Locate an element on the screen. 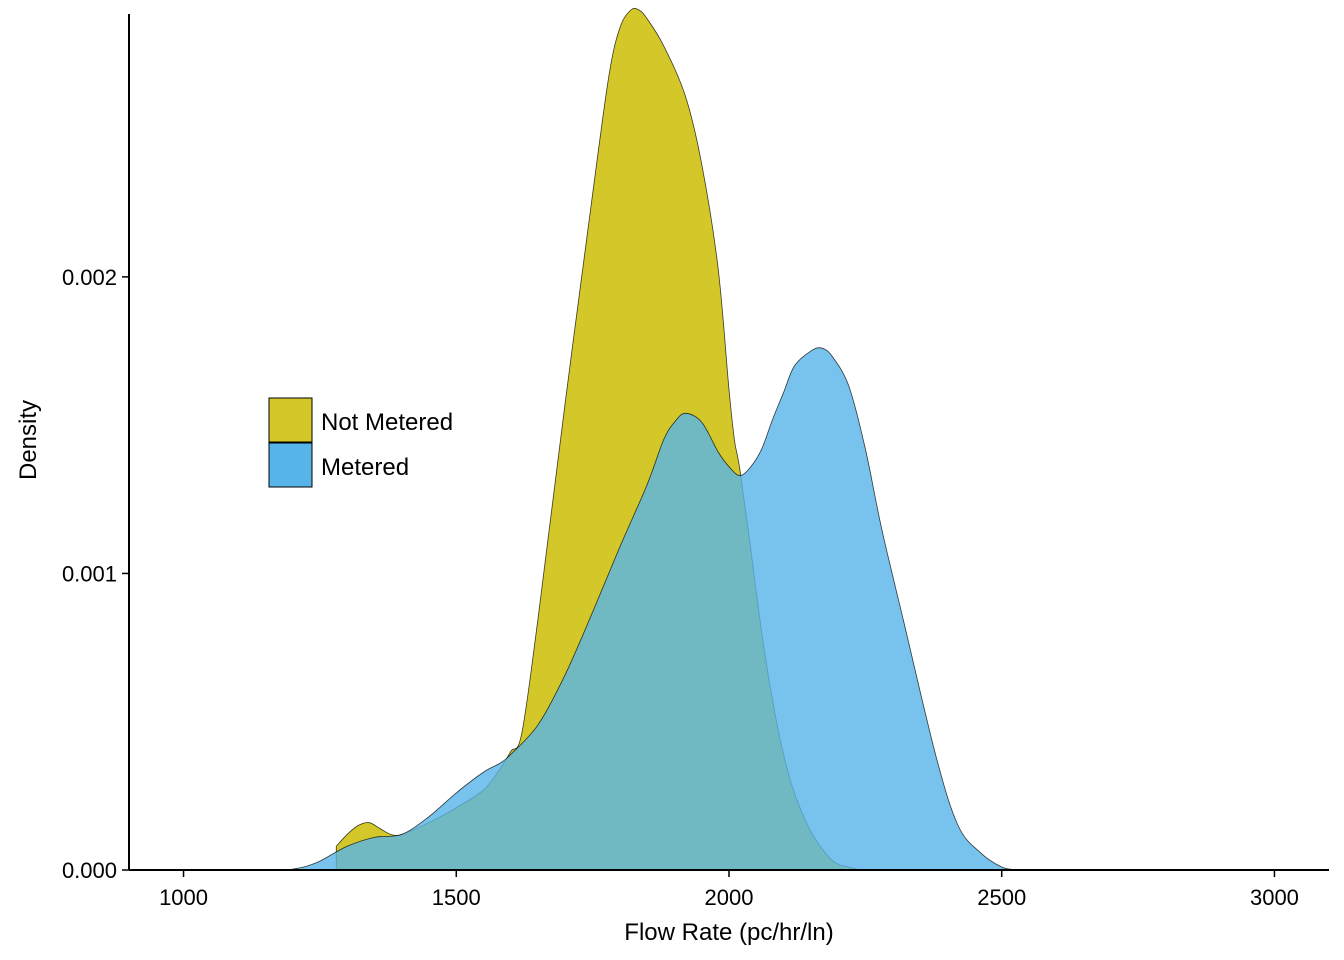 This screenshot has width=1344, height=960. legend-label-metered: Metered is located at coordinates (365, 467).